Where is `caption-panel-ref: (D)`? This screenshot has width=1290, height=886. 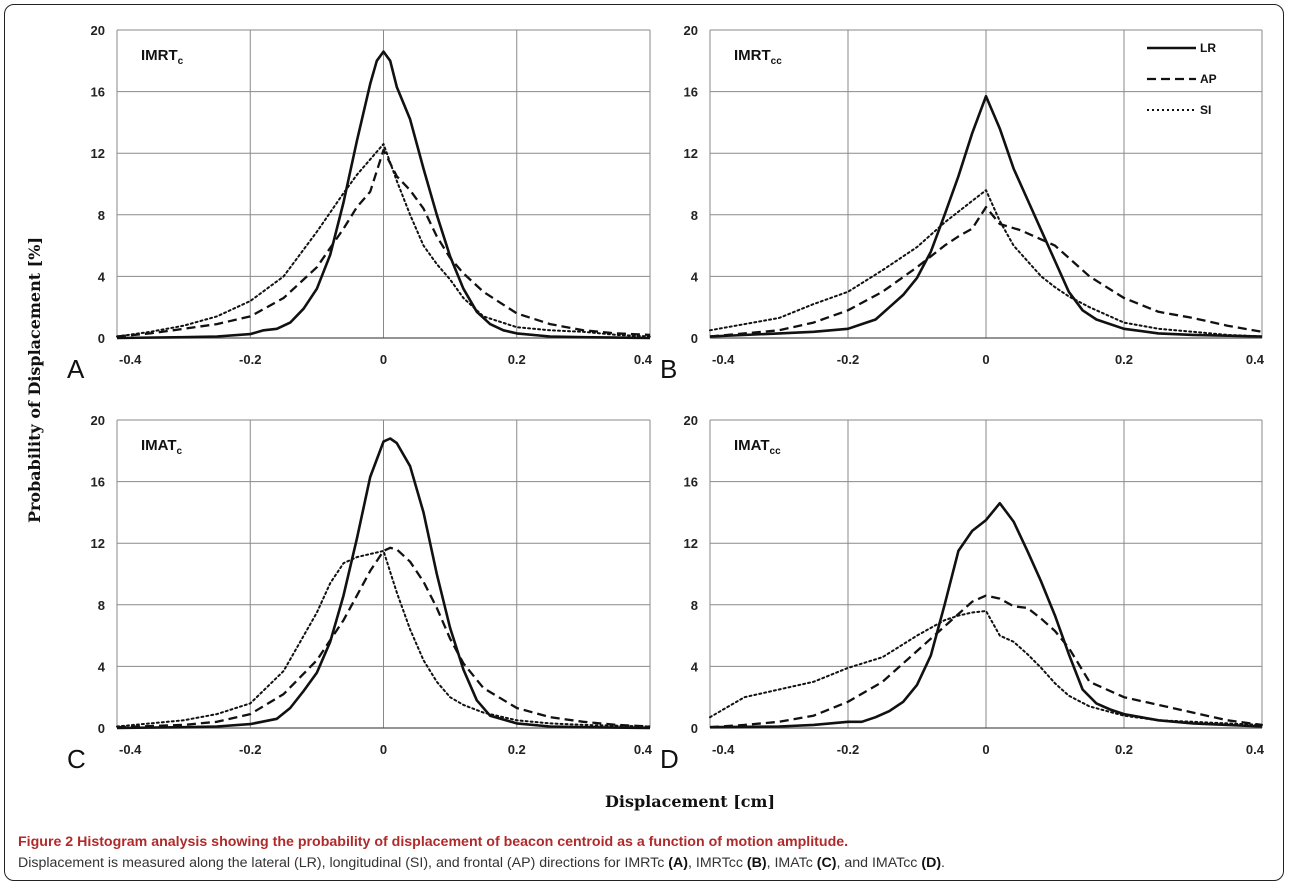 caption-panel-ref: (D) is located at coordinates (931, 863).